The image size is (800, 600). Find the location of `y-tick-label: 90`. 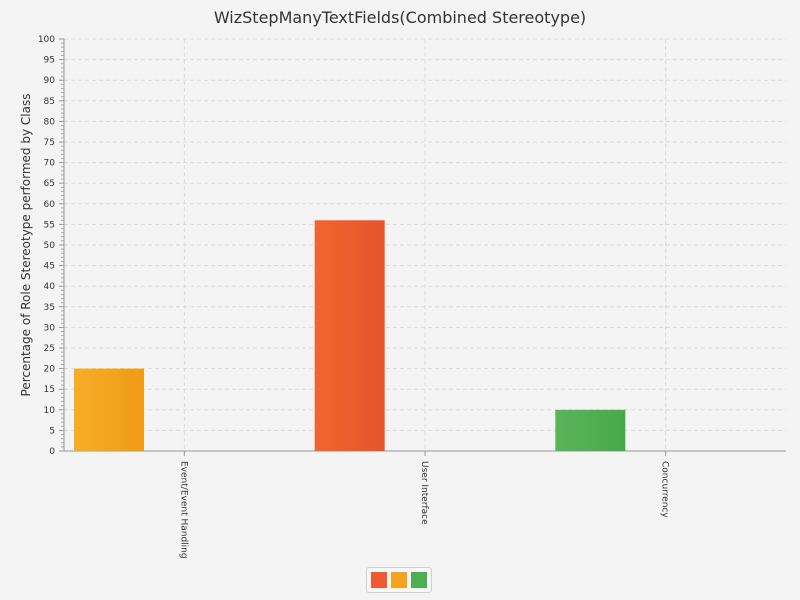

y-tick-label: 90 is located at coordinates (50, 81).